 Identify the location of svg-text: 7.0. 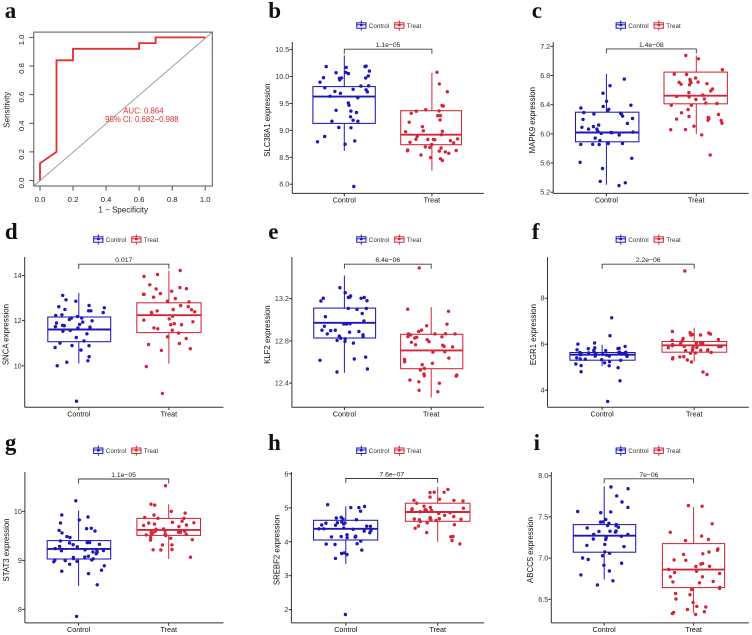
(543, 558).